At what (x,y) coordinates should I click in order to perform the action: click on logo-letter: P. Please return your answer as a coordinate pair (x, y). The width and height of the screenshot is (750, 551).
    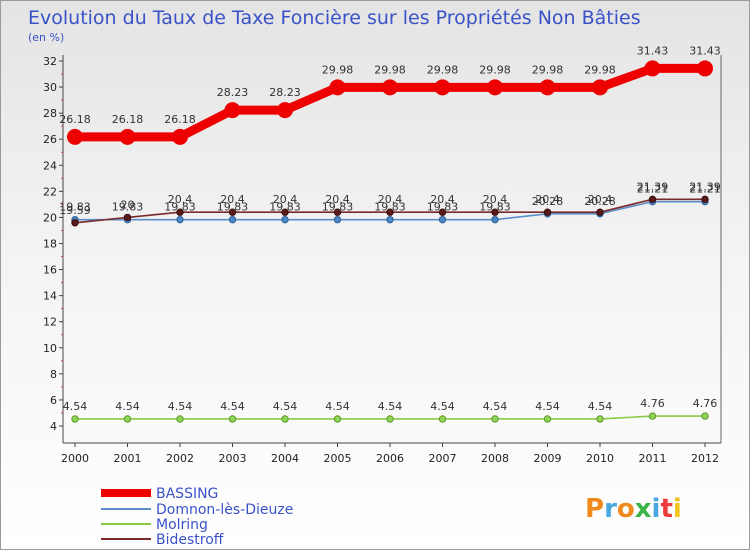
    Looking at the image, I should click on (594, 509).